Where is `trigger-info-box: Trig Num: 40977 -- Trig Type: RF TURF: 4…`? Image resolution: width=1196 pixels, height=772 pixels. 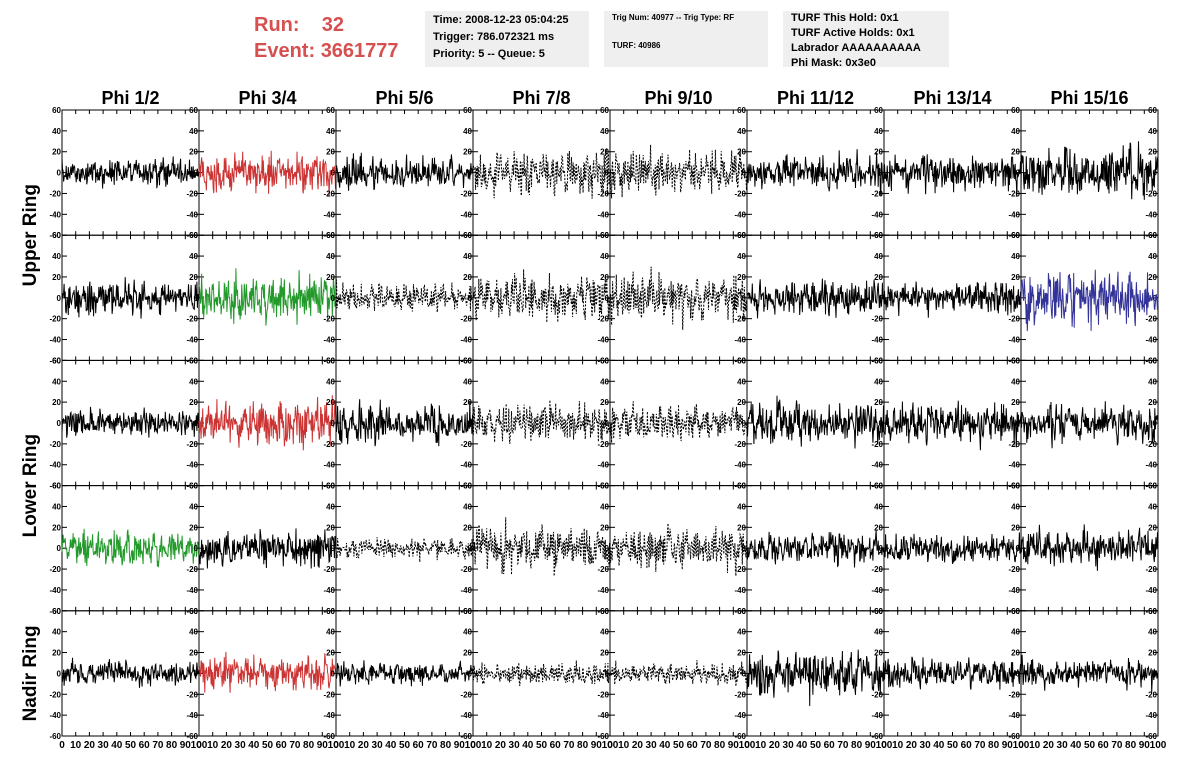 trigger-info-box: Trig Num: 40977 -- Trig Type: RF TURF: 4… is located at coordinates (686, 39).